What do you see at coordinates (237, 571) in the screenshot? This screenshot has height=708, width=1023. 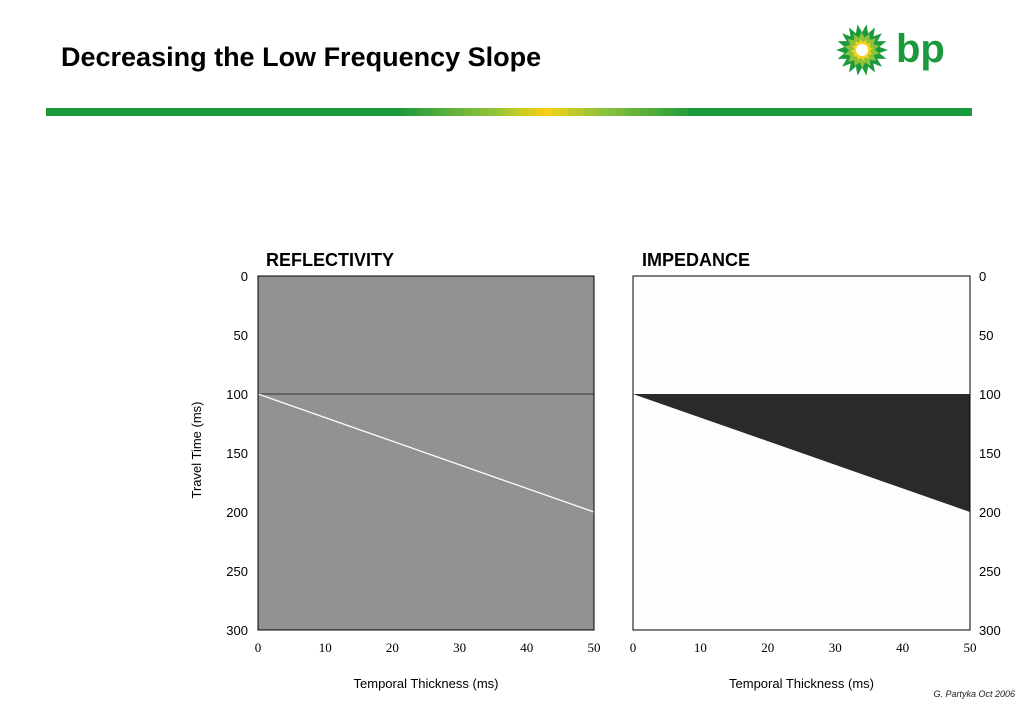 I see `reflectivity-y-tick-label: 250` at bounding box center [237, 571].